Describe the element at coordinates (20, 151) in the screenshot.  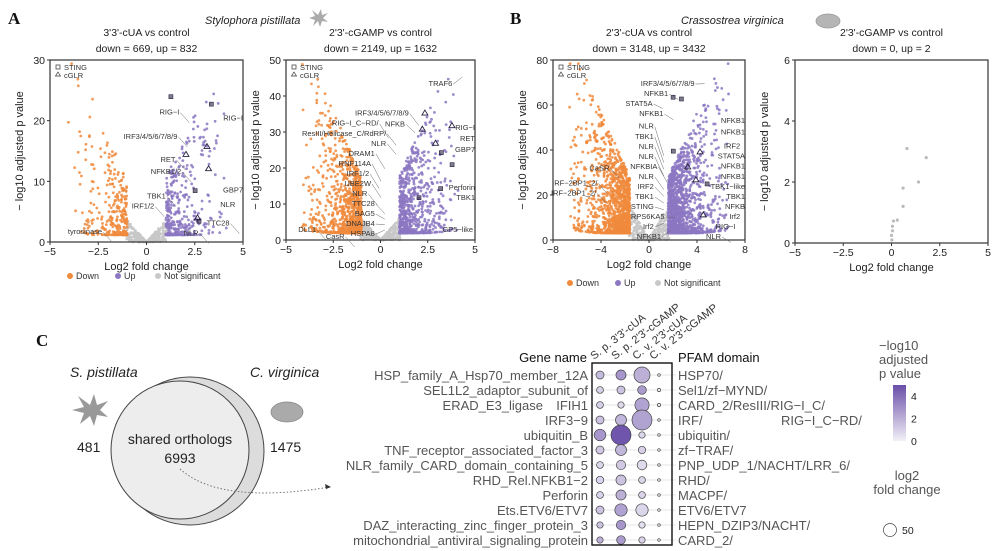
I see `y-axis-label: − log10 adjusted p value` at that location.